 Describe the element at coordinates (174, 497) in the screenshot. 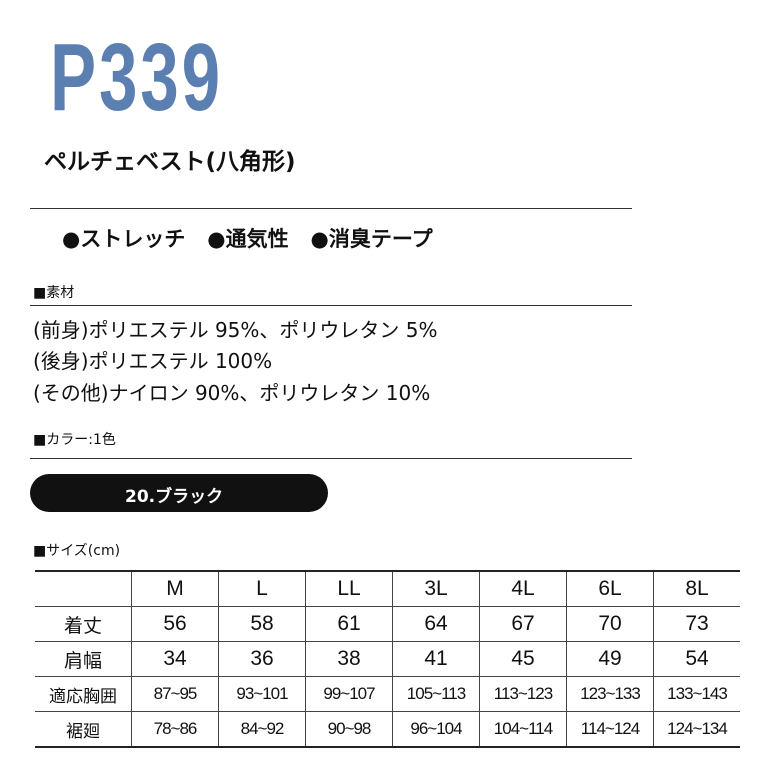

I see `color-name: 20.ブラック` at that location.